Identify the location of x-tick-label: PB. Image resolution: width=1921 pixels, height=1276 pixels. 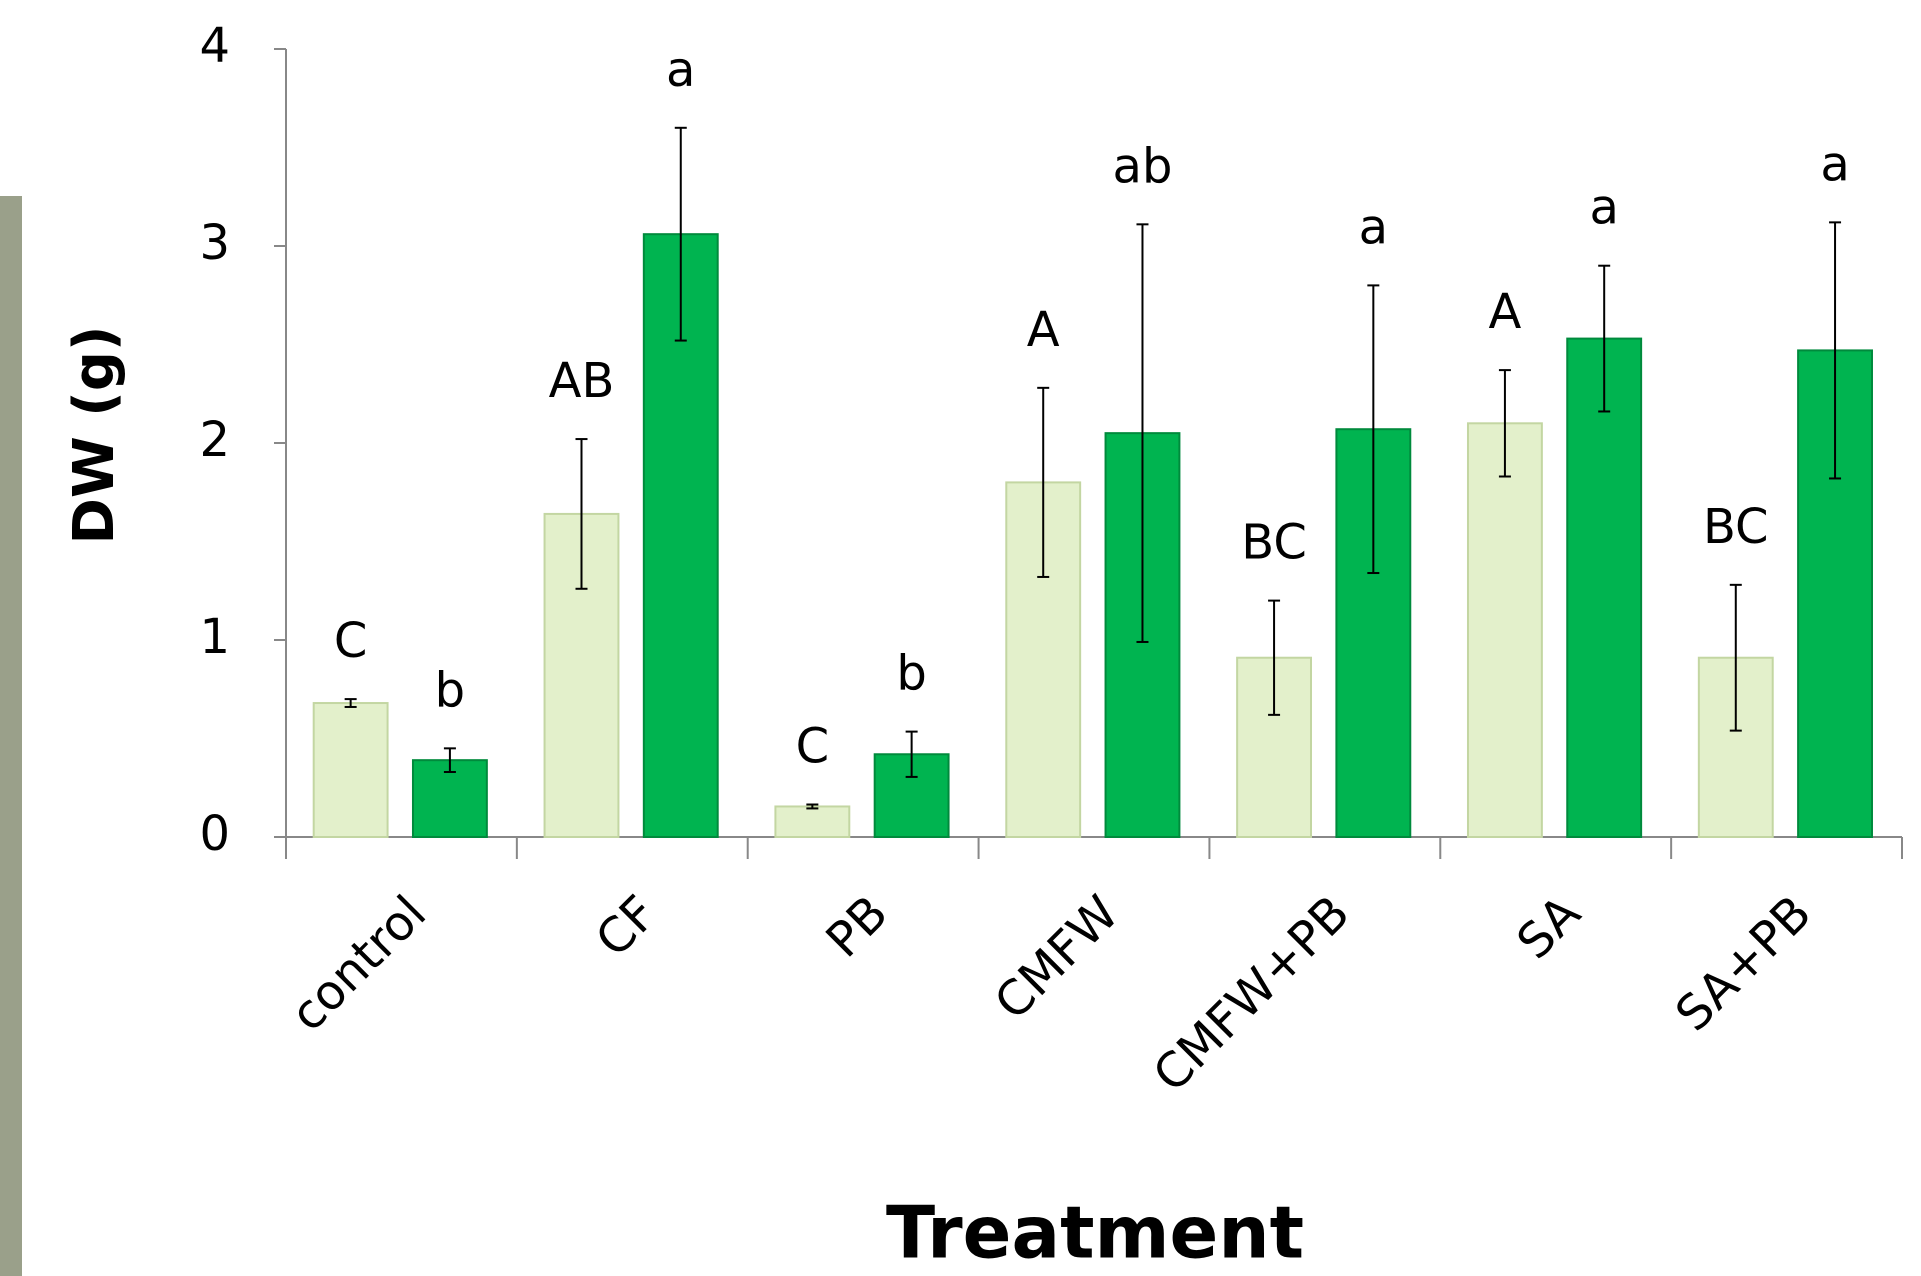
(856, 926).